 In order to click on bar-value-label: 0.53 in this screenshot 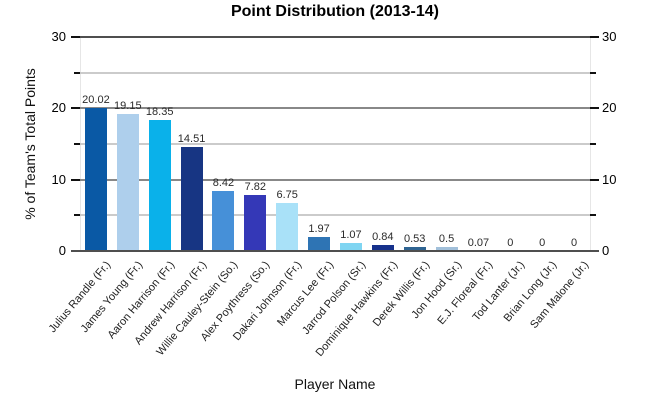, I will do `click(414, 239)`.